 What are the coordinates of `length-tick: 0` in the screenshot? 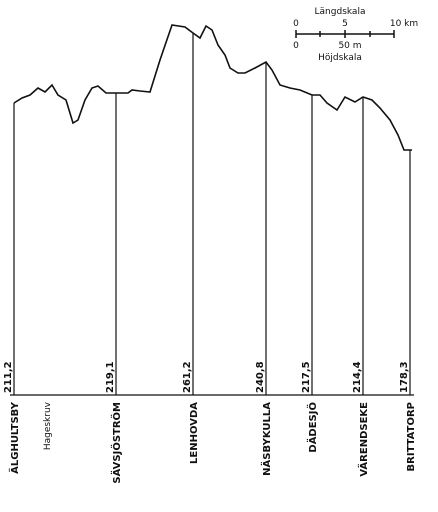 It's located at (296, 24).